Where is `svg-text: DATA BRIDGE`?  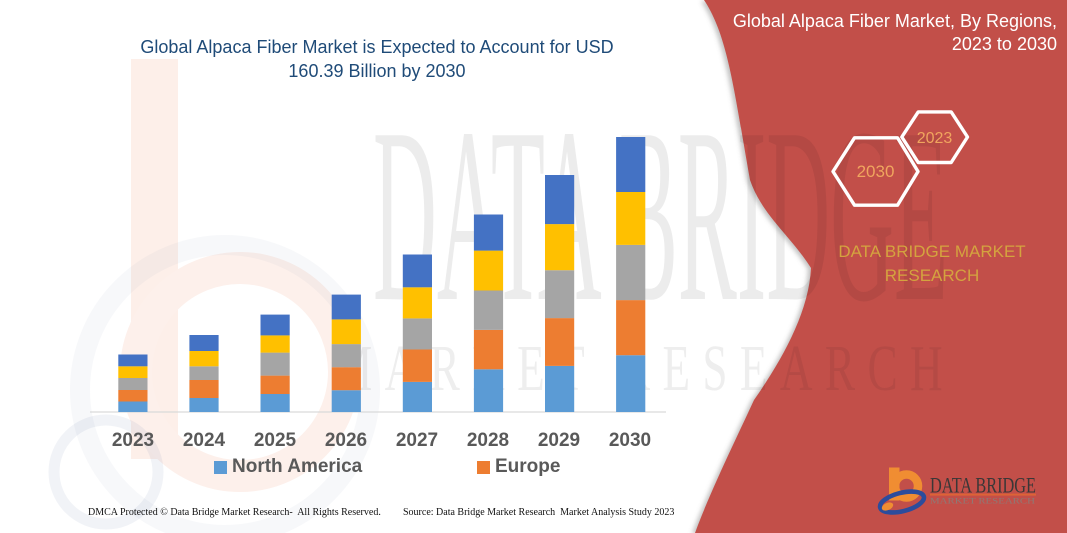 svg-text: DATA BRIDGE is located at coordinates (983, 485).